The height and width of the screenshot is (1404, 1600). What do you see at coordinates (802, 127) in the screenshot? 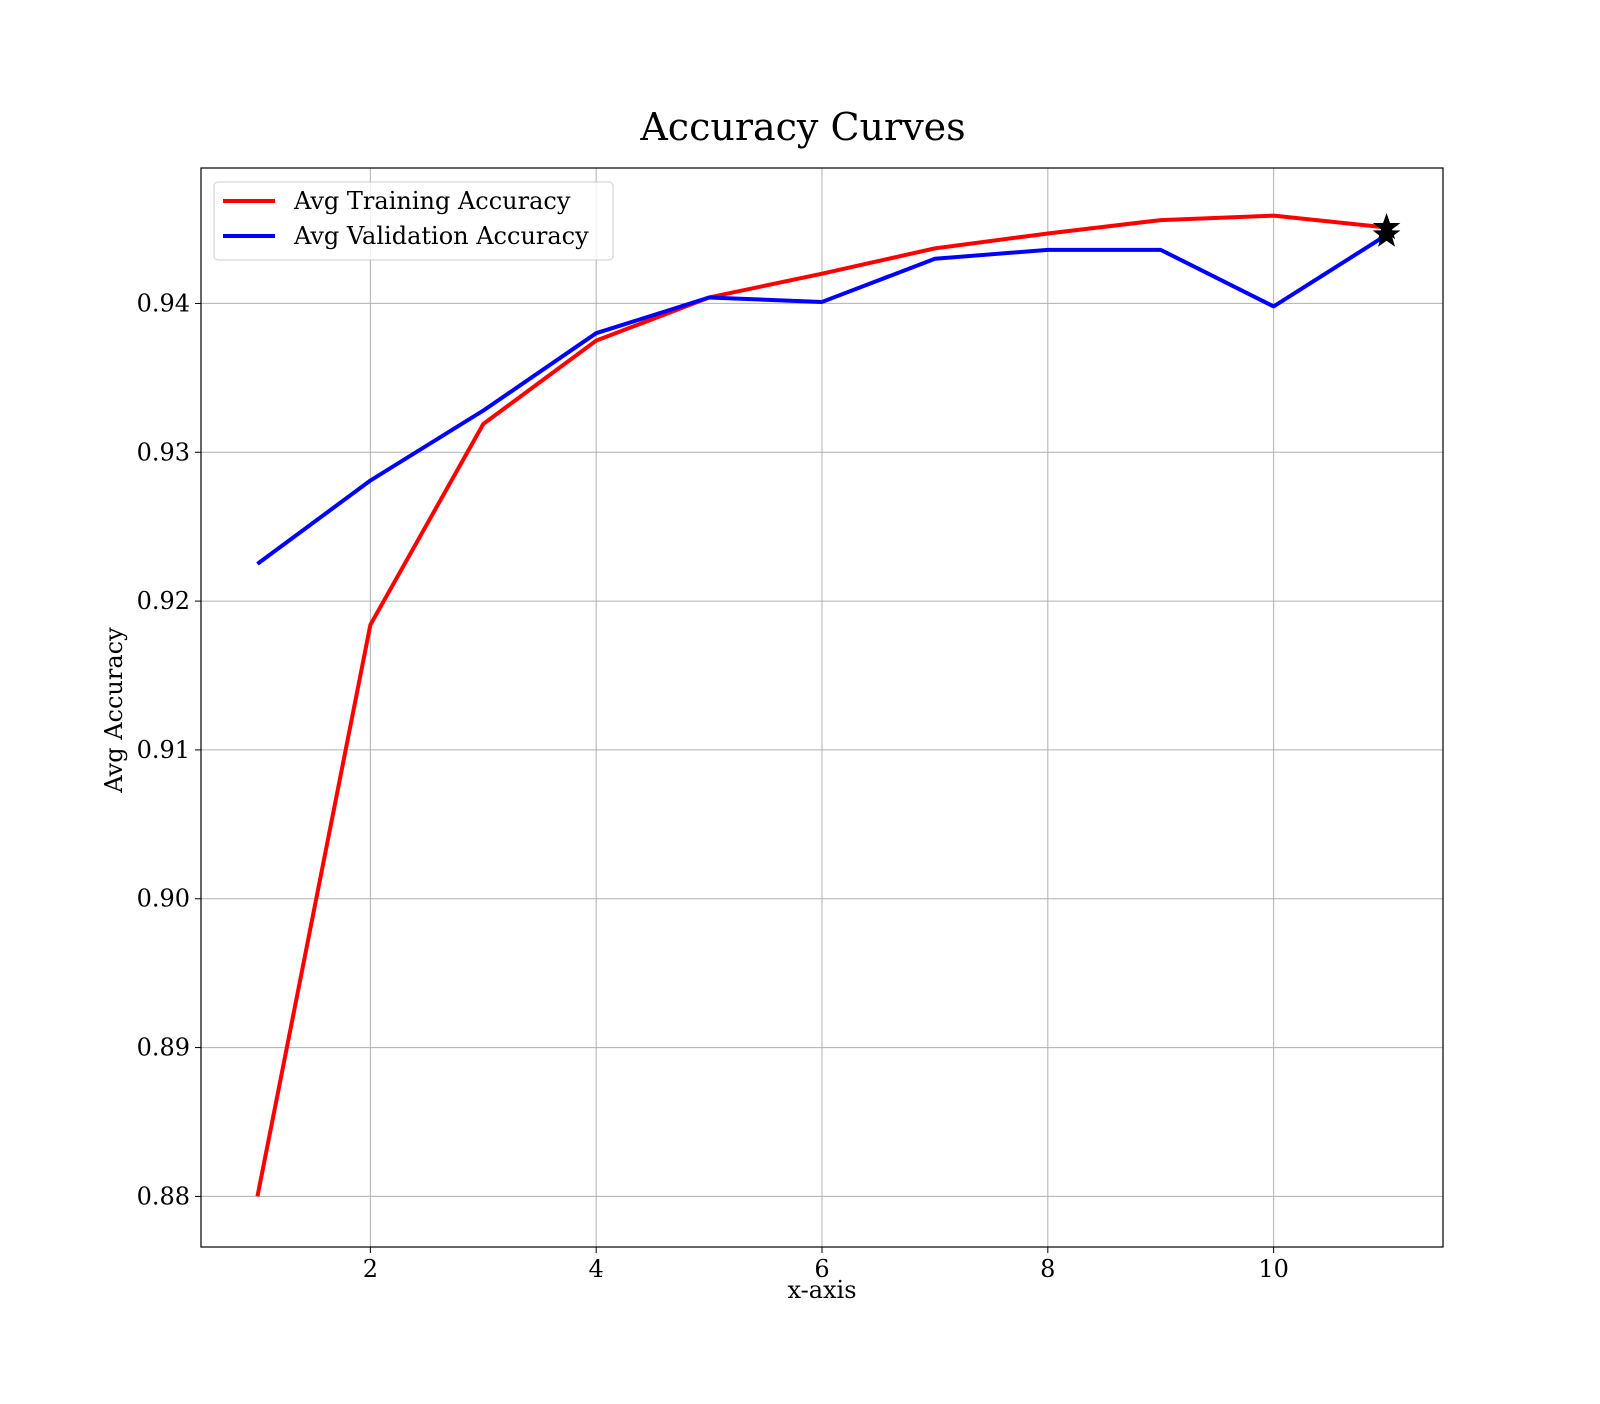
I see `chart-title: Accuracy Curves` at bounding box center [802, 127].